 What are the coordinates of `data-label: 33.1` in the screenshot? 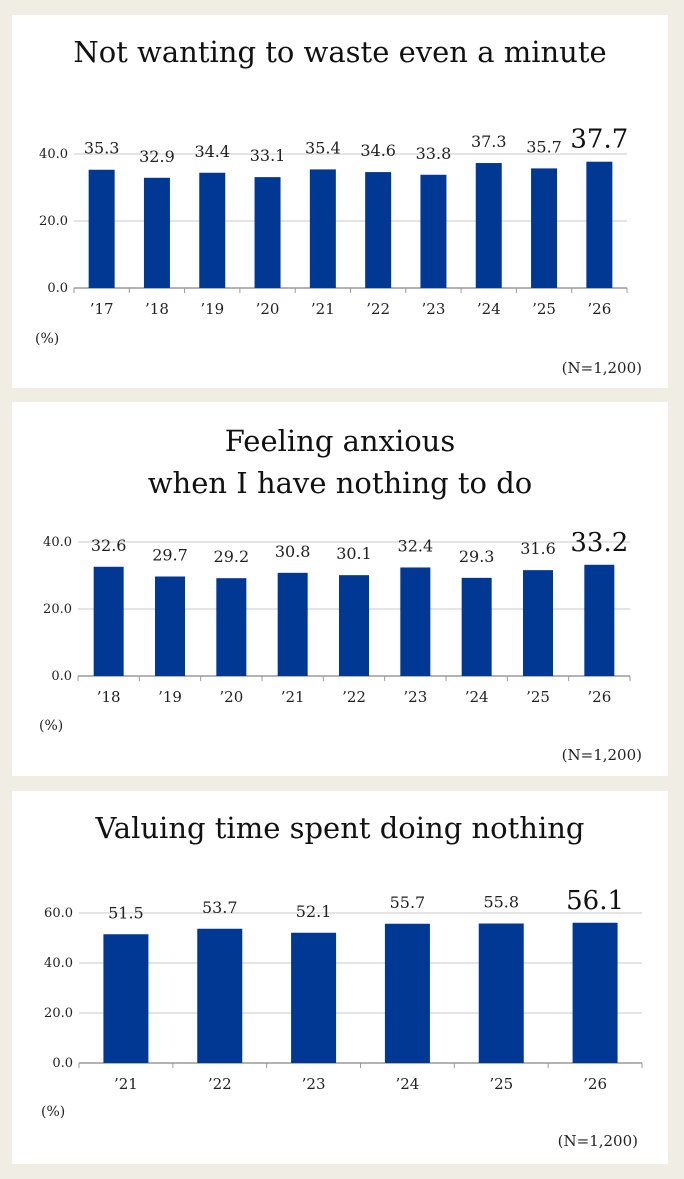 It's located at (268, 155).